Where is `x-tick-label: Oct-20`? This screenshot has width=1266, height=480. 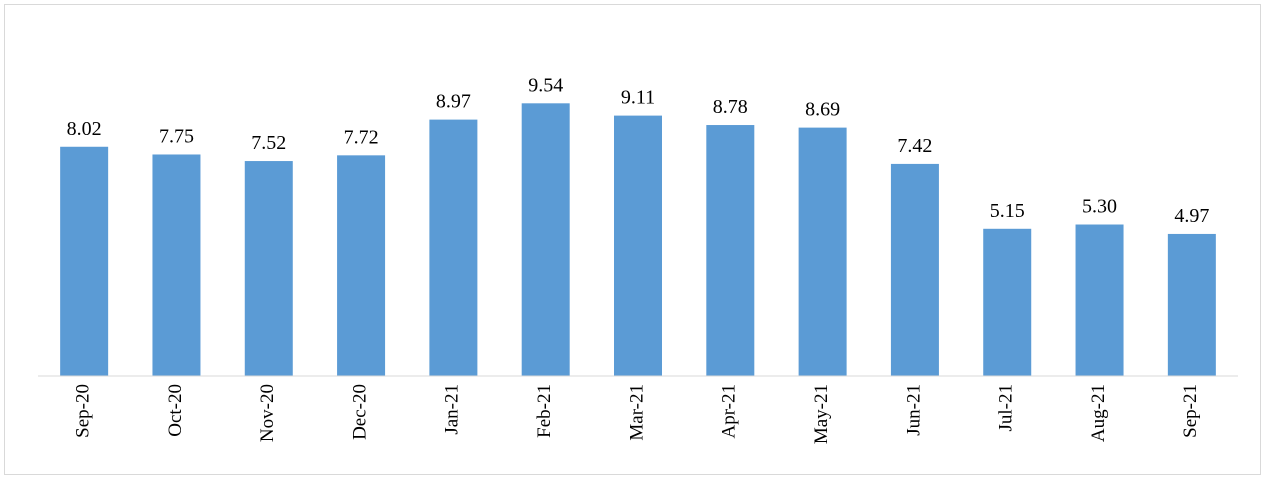 x-tick-label: Oct-20 is located at coordinates (175, 410).